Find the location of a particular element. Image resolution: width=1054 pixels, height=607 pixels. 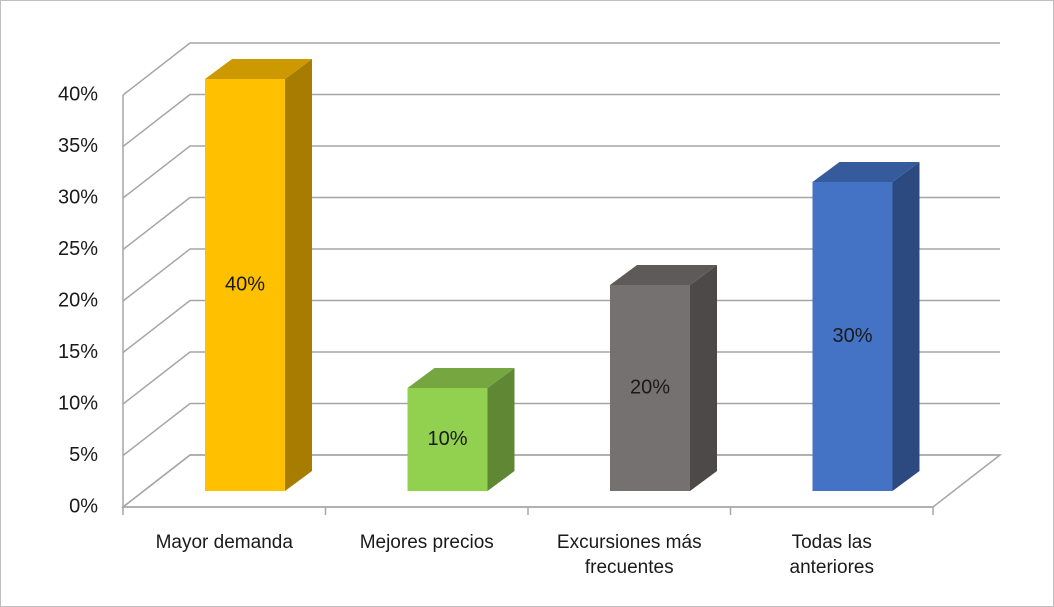

x-tick-label: Mayor demanda is located at coordinates (224, 542).